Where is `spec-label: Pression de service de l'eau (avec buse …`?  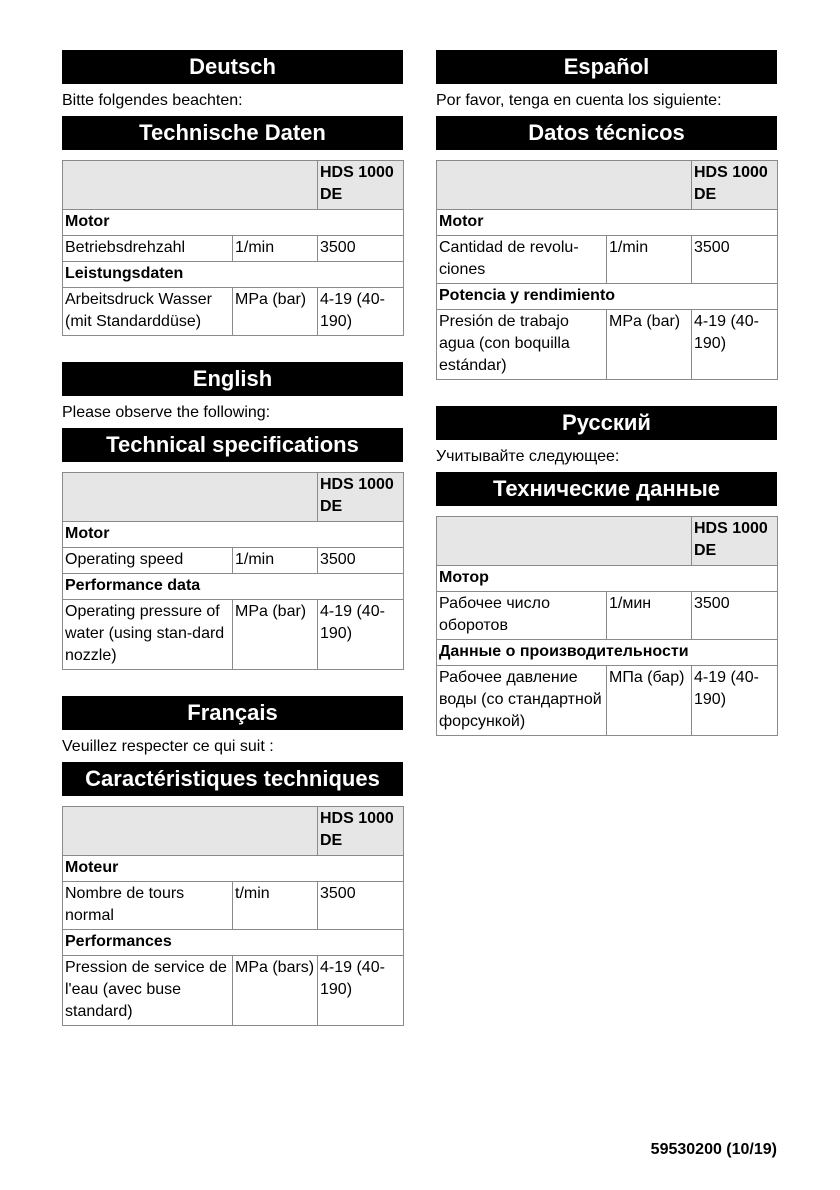
spec-label: Pression de service de l'eau (avec buse … is located at coordinates (147, 990).